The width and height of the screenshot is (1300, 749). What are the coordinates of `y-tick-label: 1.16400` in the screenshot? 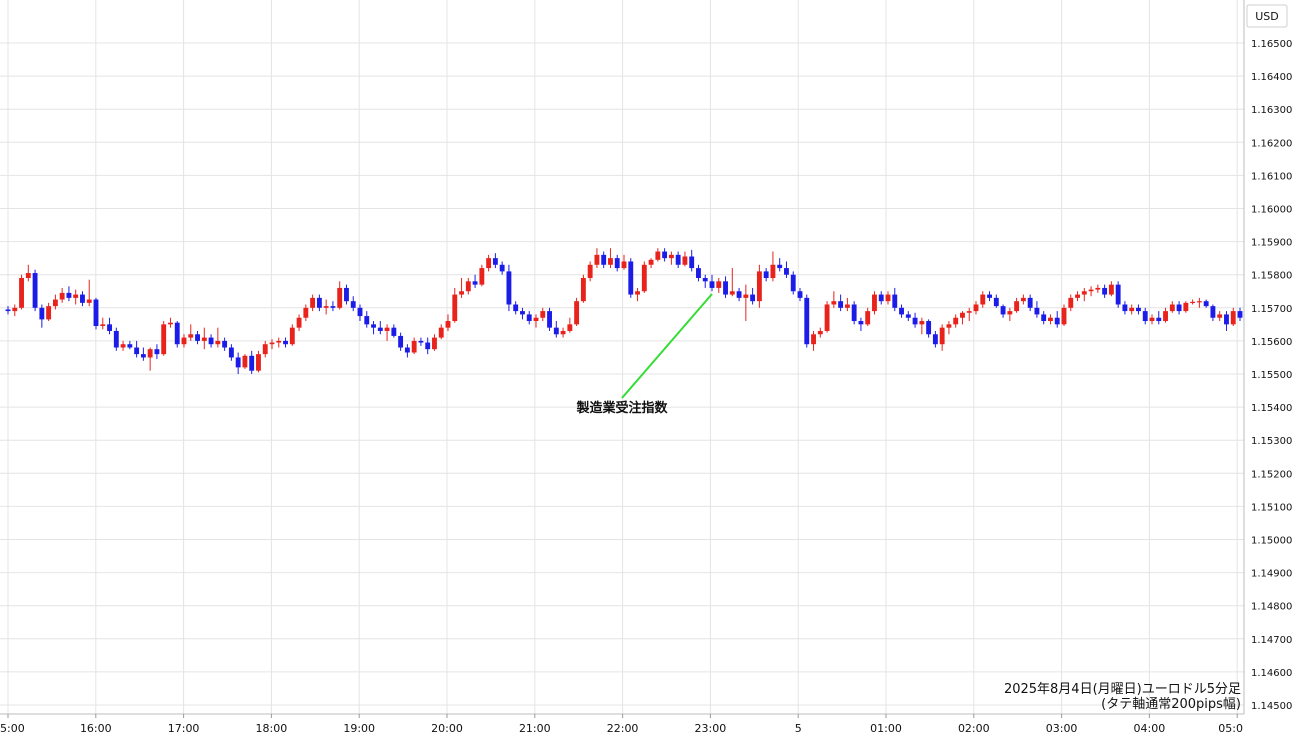 It's located at (1271, 77).